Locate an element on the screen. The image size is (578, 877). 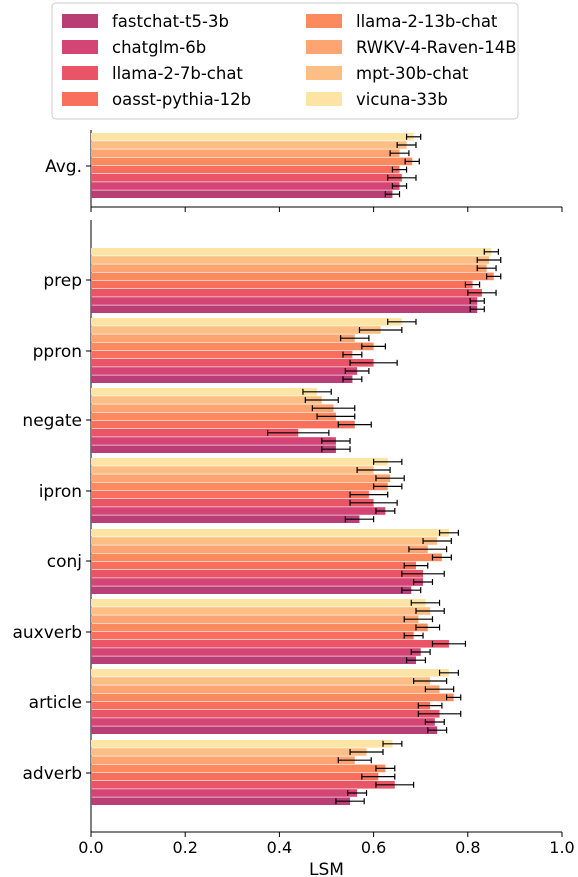
bar-negate-rwkv-4-raven-14b is located at coordinates (212, 408).